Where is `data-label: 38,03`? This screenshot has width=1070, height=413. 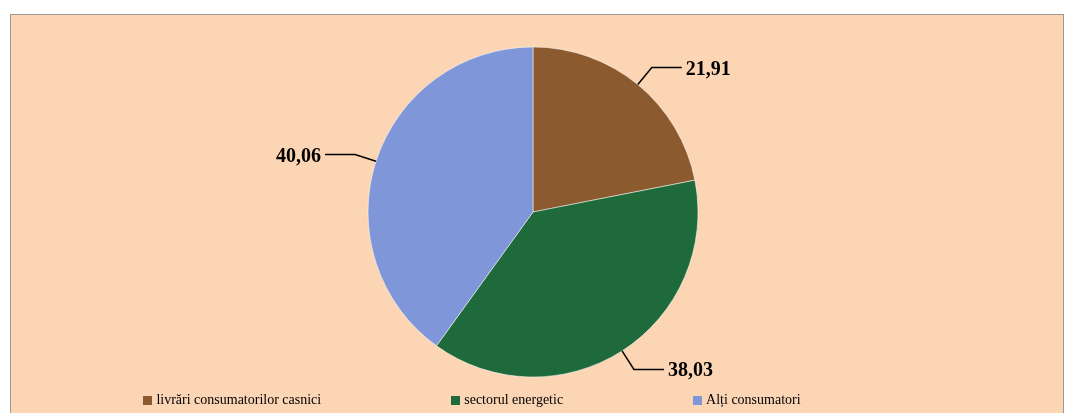 data-label: 38,03 is located at coordinates (690, 369).